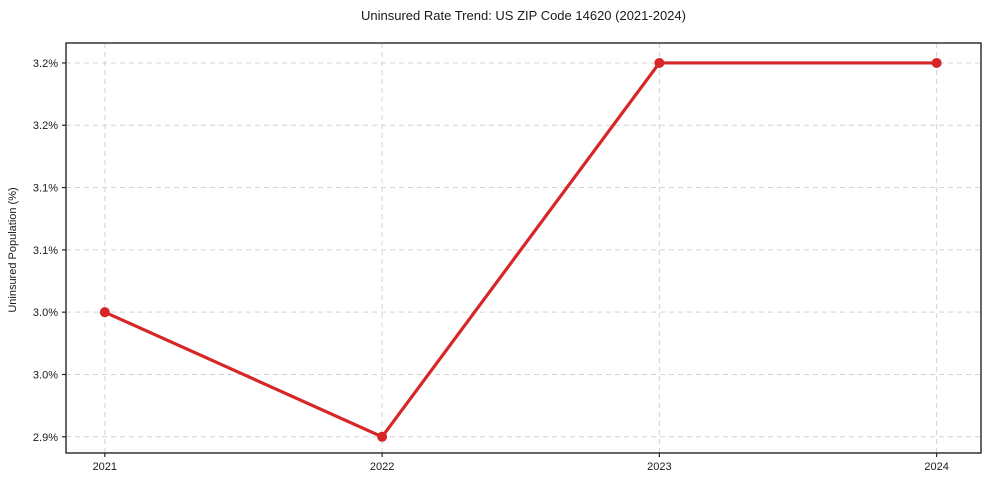 The height and width of the screenshot is (490, 989). What do you see at coordinates (45, 438) in the screenshot?
I see `y-tick-label: 2.9%` at bounding box center [45, 438].